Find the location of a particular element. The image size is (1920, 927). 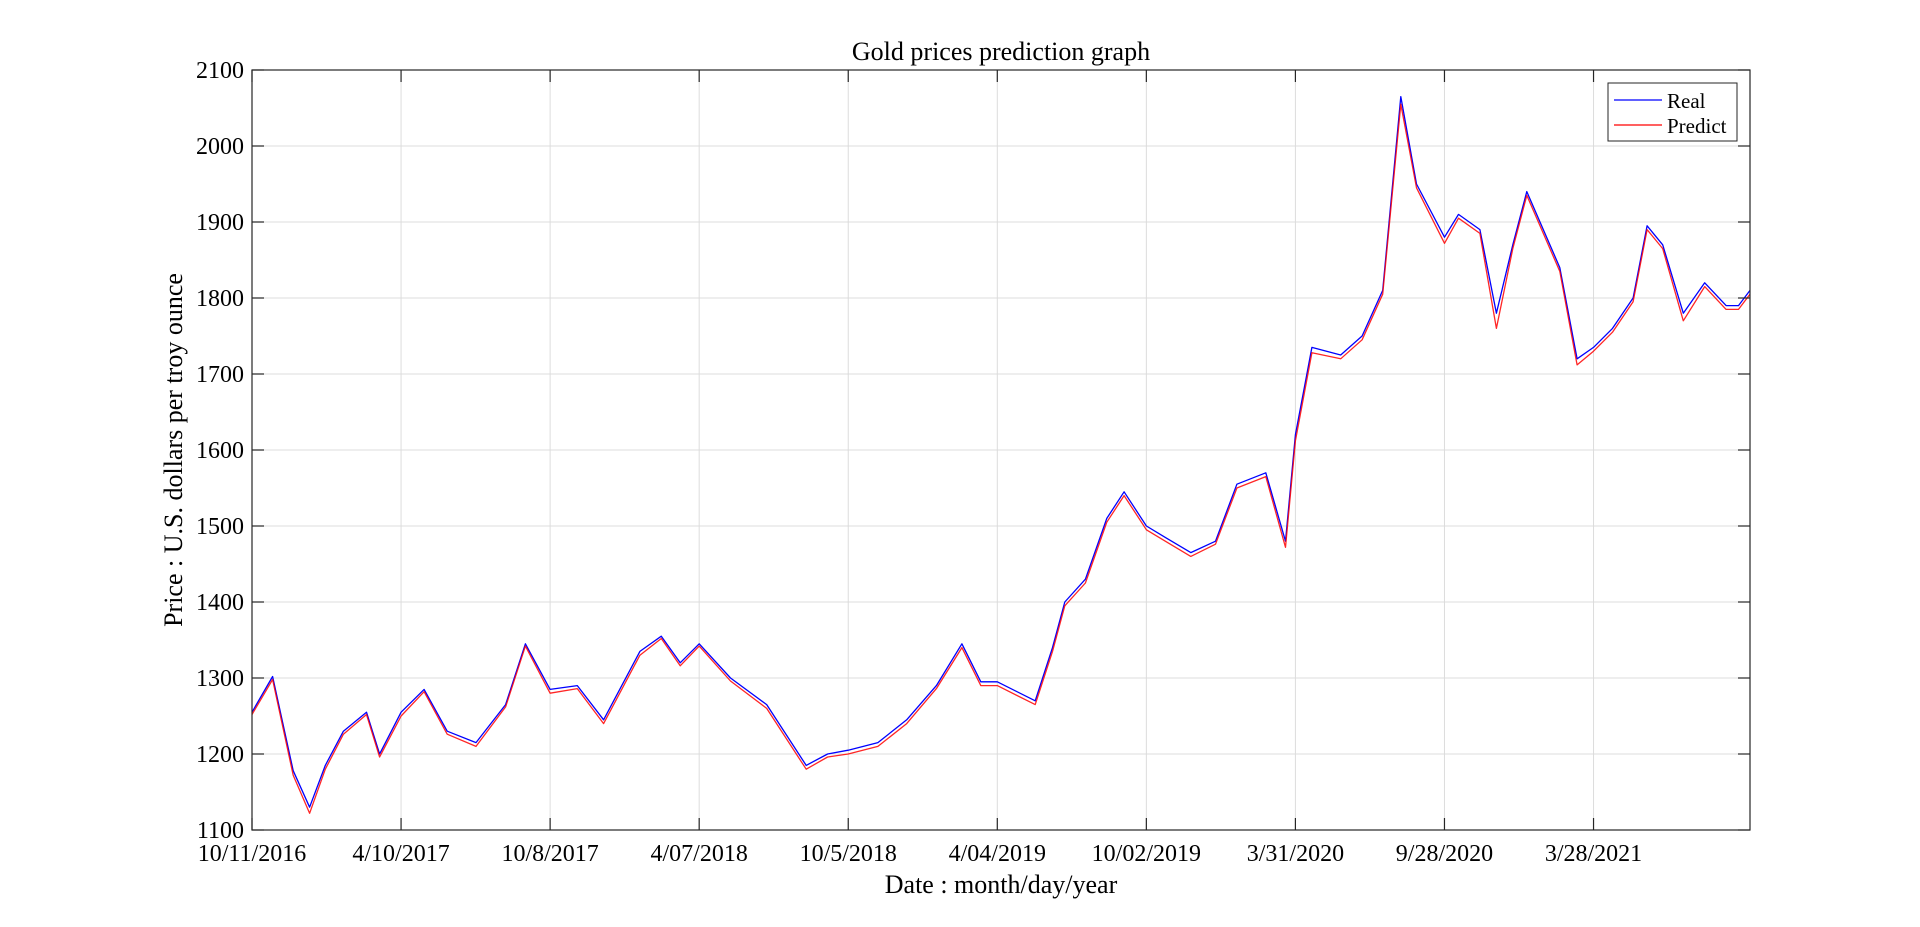

y-tick-label: 1500 is located at coordinates (220, 527).